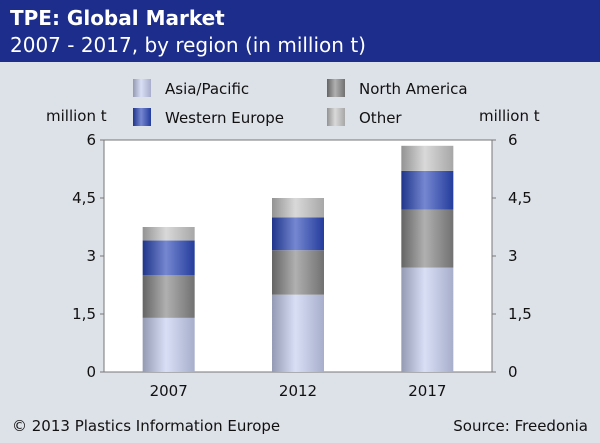 This screenshot has height=443, width=600. What do you see at coordinates (76, 116) in the screenshot?
I see `y-axis-label-left: million t` at bounding box center [76, 116].